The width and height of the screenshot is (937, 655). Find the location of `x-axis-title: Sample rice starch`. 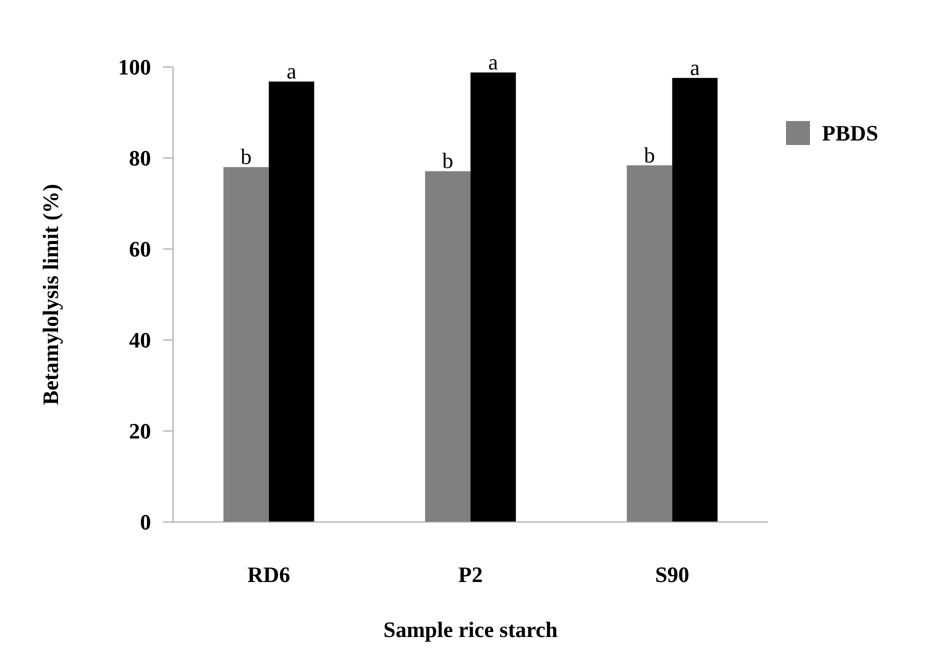

x-axis-title: Sample rice starch is located at coordinates (470, 629).